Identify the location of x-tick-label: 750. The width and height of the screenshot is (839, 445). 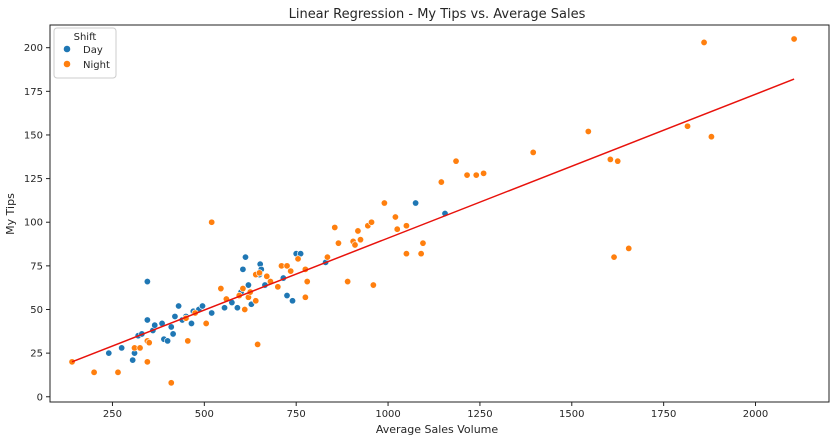
(296, 414).